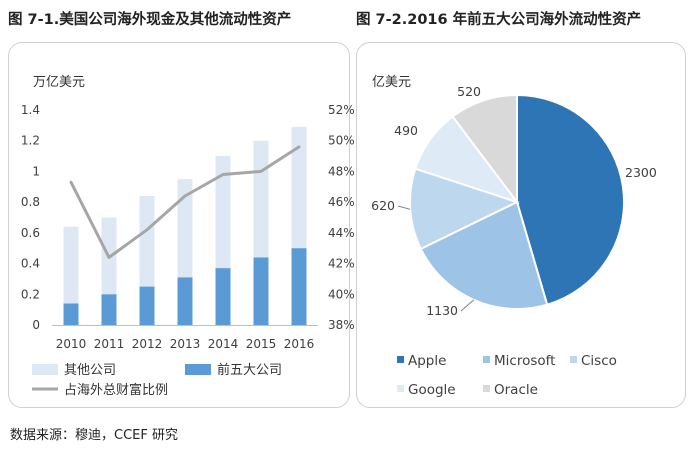 Image resolution: width=695 pixels, height=456 pixels. I want to click on x-tick-label: 2012, so click(147, 344).